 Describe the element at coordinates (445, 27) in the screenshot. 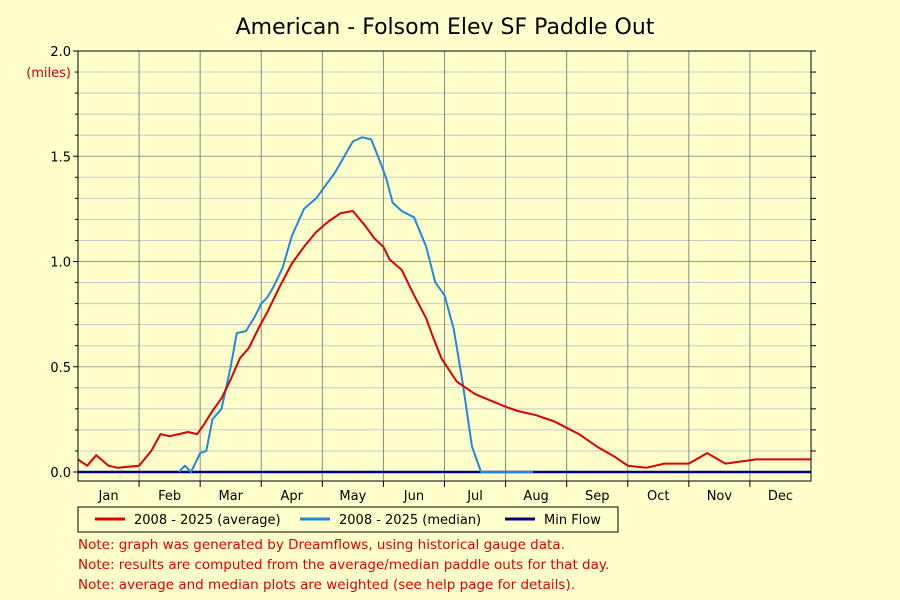

I see `chart-title: American - Folsom Elev SF Paddle Out` at that location.